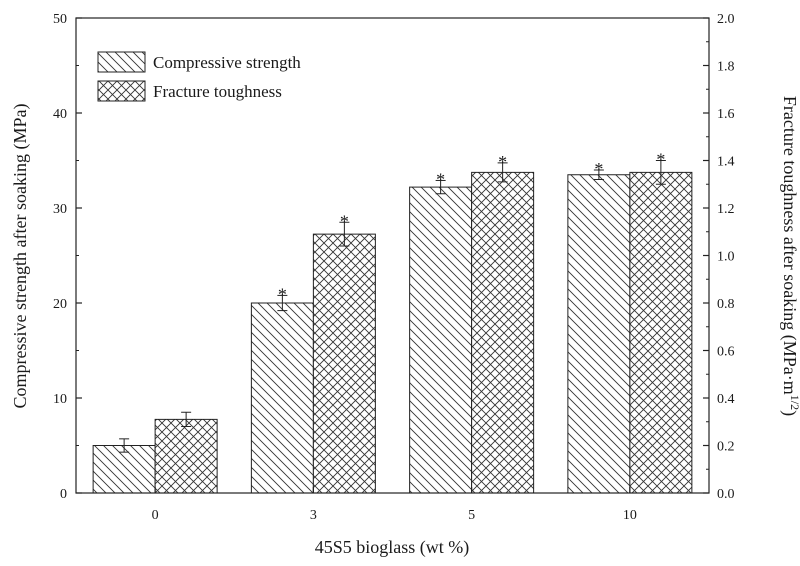 Image resolution: width=800 pixels, height=566 pixels. What do you see at coordinates (726, 19) in the screenshot?
I see `right-tick-label: 2.0` at bounding box center [726, 19].